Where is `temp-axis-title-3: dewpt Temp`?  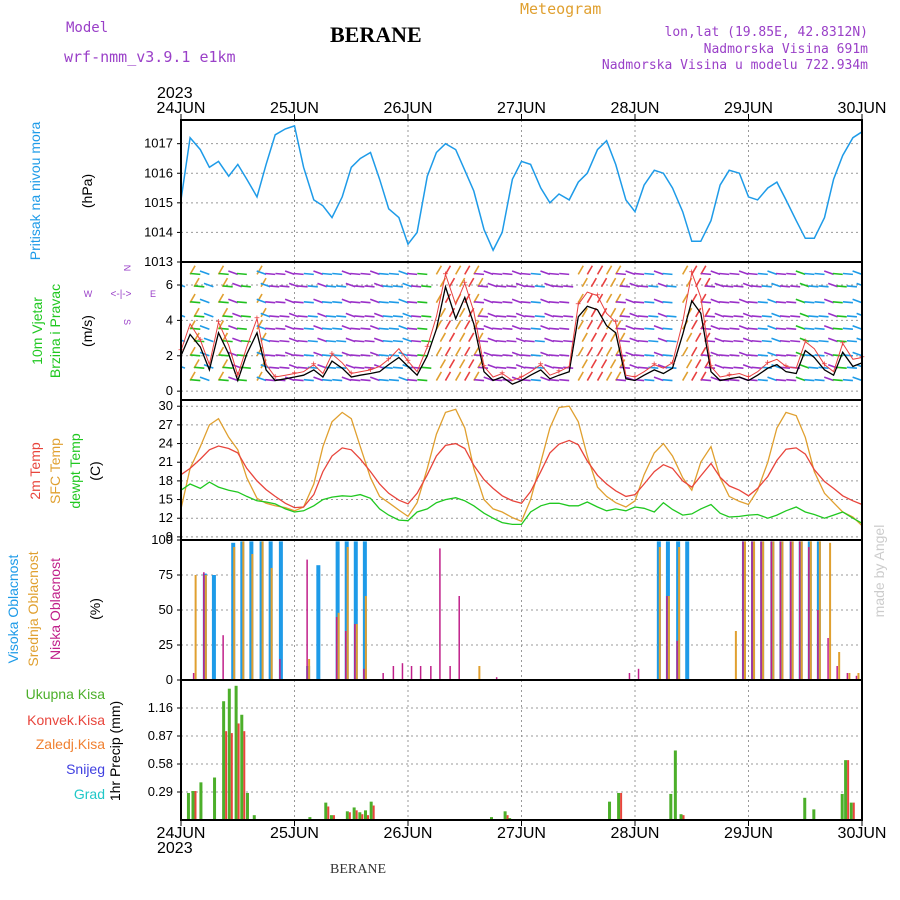
temp-axis-title-3: dewpt Temp is located at coordinates (75, 470).